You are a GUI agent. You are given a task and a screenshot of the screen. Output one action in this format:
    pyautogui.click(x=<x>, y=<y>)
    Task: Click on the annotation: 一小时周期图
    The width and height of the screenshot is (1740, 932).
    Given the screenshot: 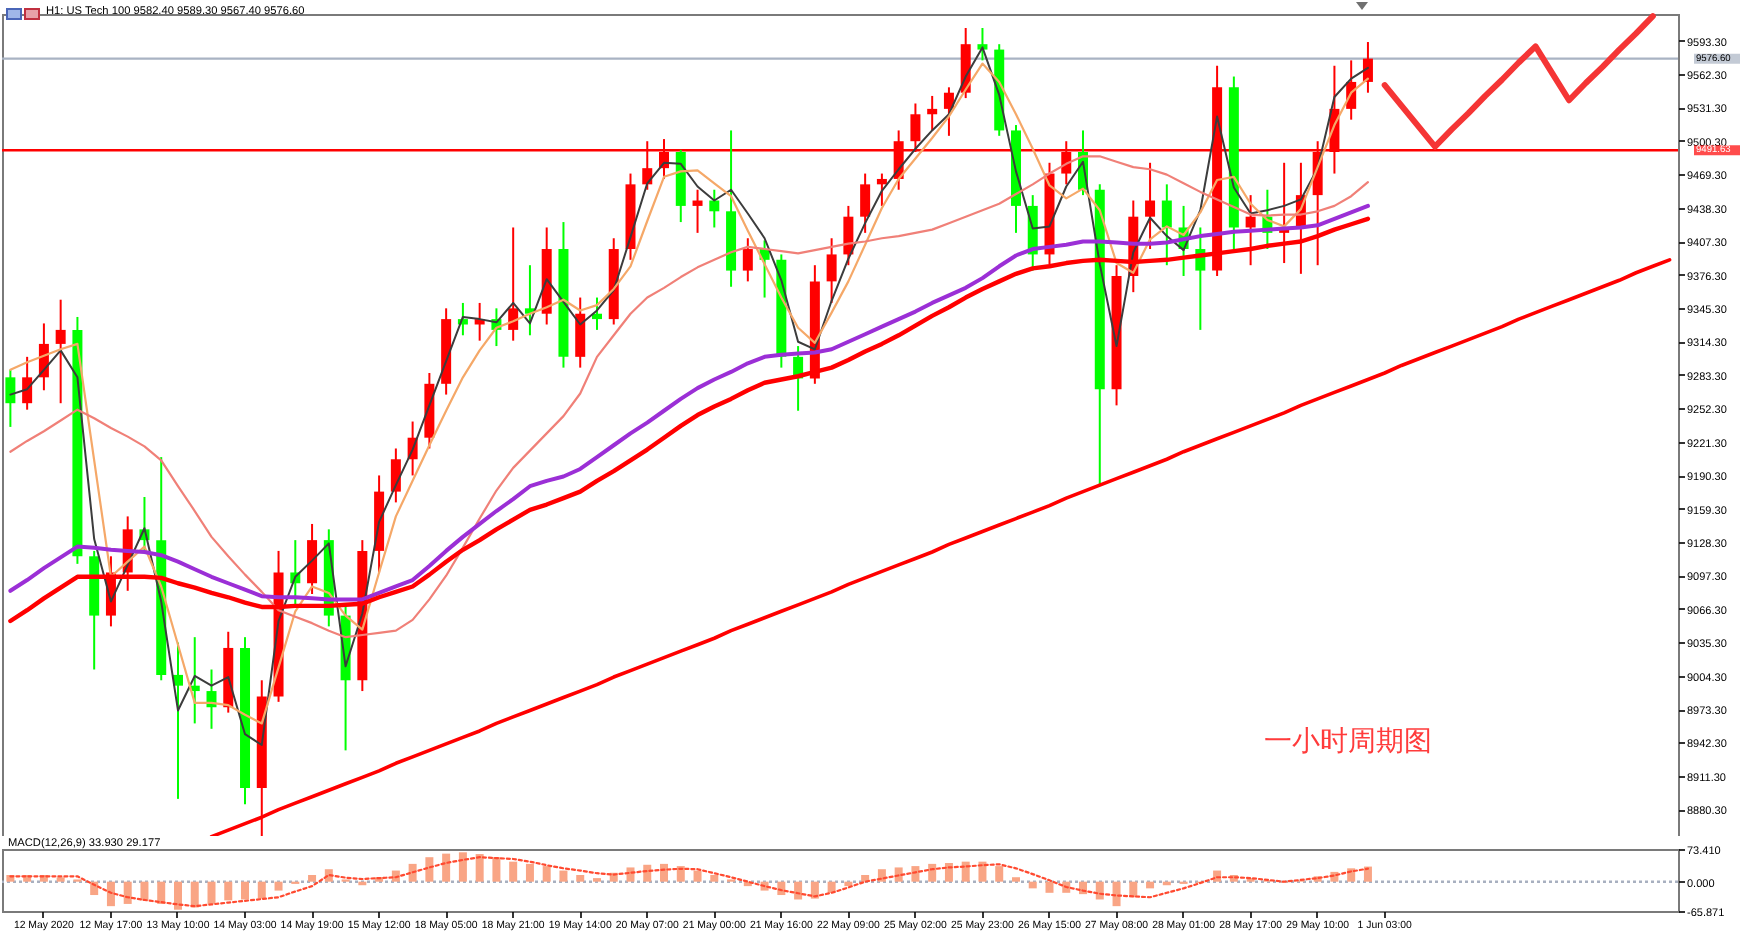 What is the action you would take?
    pyautogui.click(x=1347, y=739)
    